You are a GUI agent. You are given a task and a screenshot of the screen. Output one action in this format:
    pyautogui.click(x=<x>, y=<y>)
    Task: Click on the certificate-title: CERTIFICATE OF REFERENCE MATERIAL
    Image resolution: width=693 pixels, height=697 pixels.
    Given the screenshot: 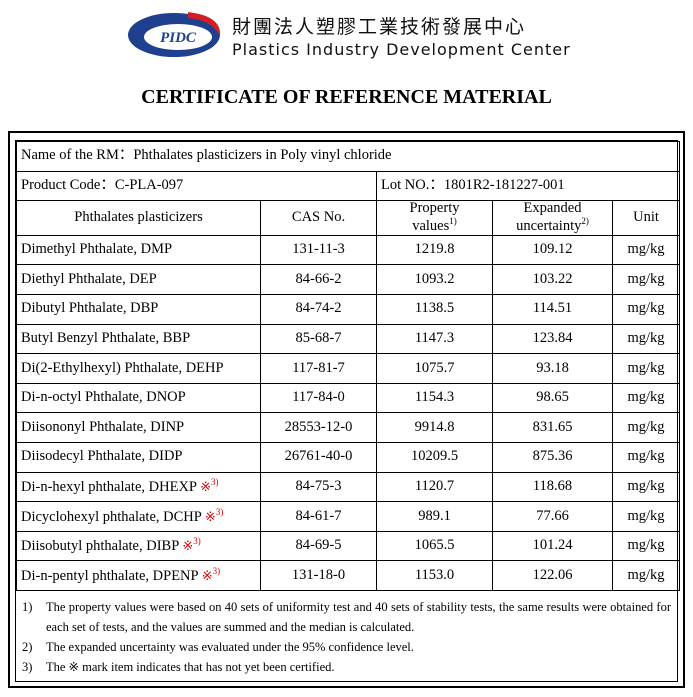 What is the action you would take?
    pyautogui.click(x=346, y=97)
    